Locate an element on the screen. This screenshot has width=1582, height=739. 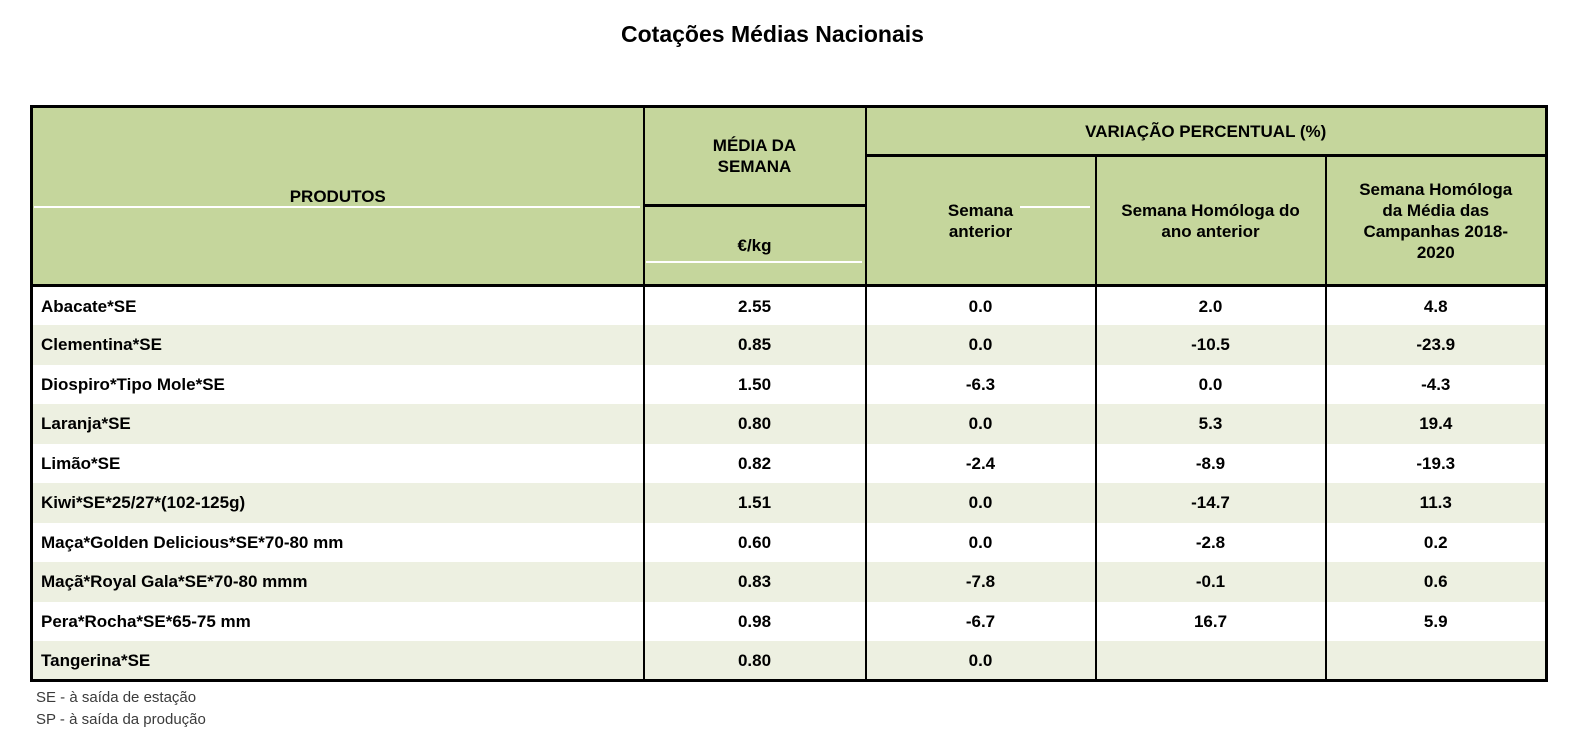
col-header-produtos: PRODUTOS is located at coordinates (337, 196).